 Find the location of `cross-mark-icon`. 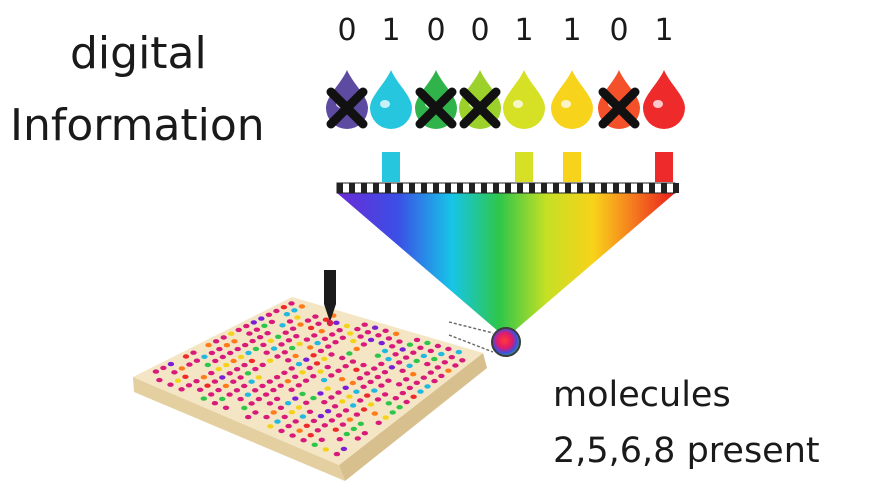

cross-mark-icon is located at coordinates (480, 108).